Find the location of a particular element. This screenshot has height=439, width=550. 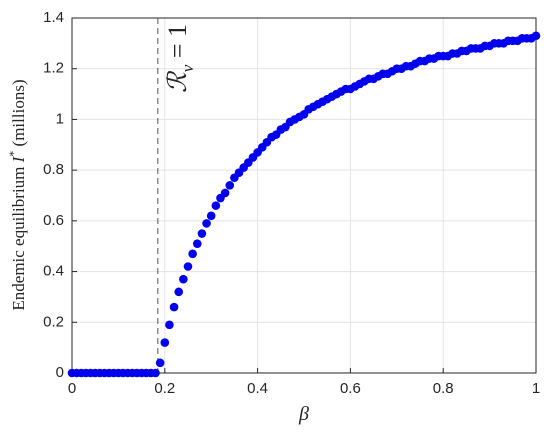

x-axis-label: β is located at coordinates (303, 414).